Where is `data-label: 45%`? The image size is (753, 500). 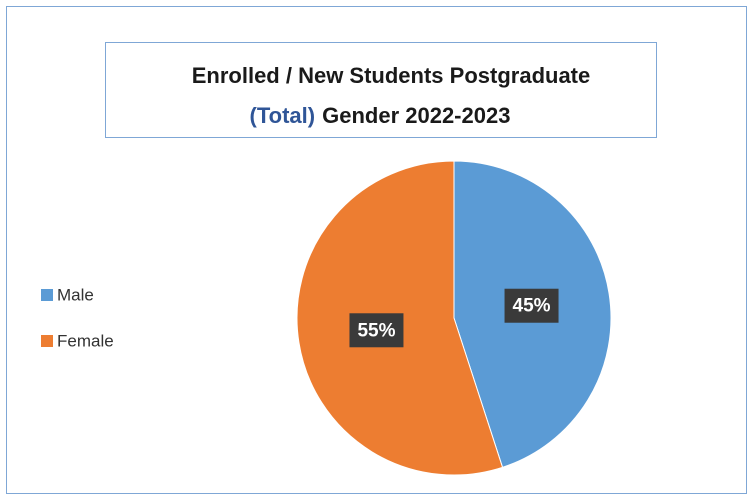 data-label: 45% is located at coordinates (532, 306).